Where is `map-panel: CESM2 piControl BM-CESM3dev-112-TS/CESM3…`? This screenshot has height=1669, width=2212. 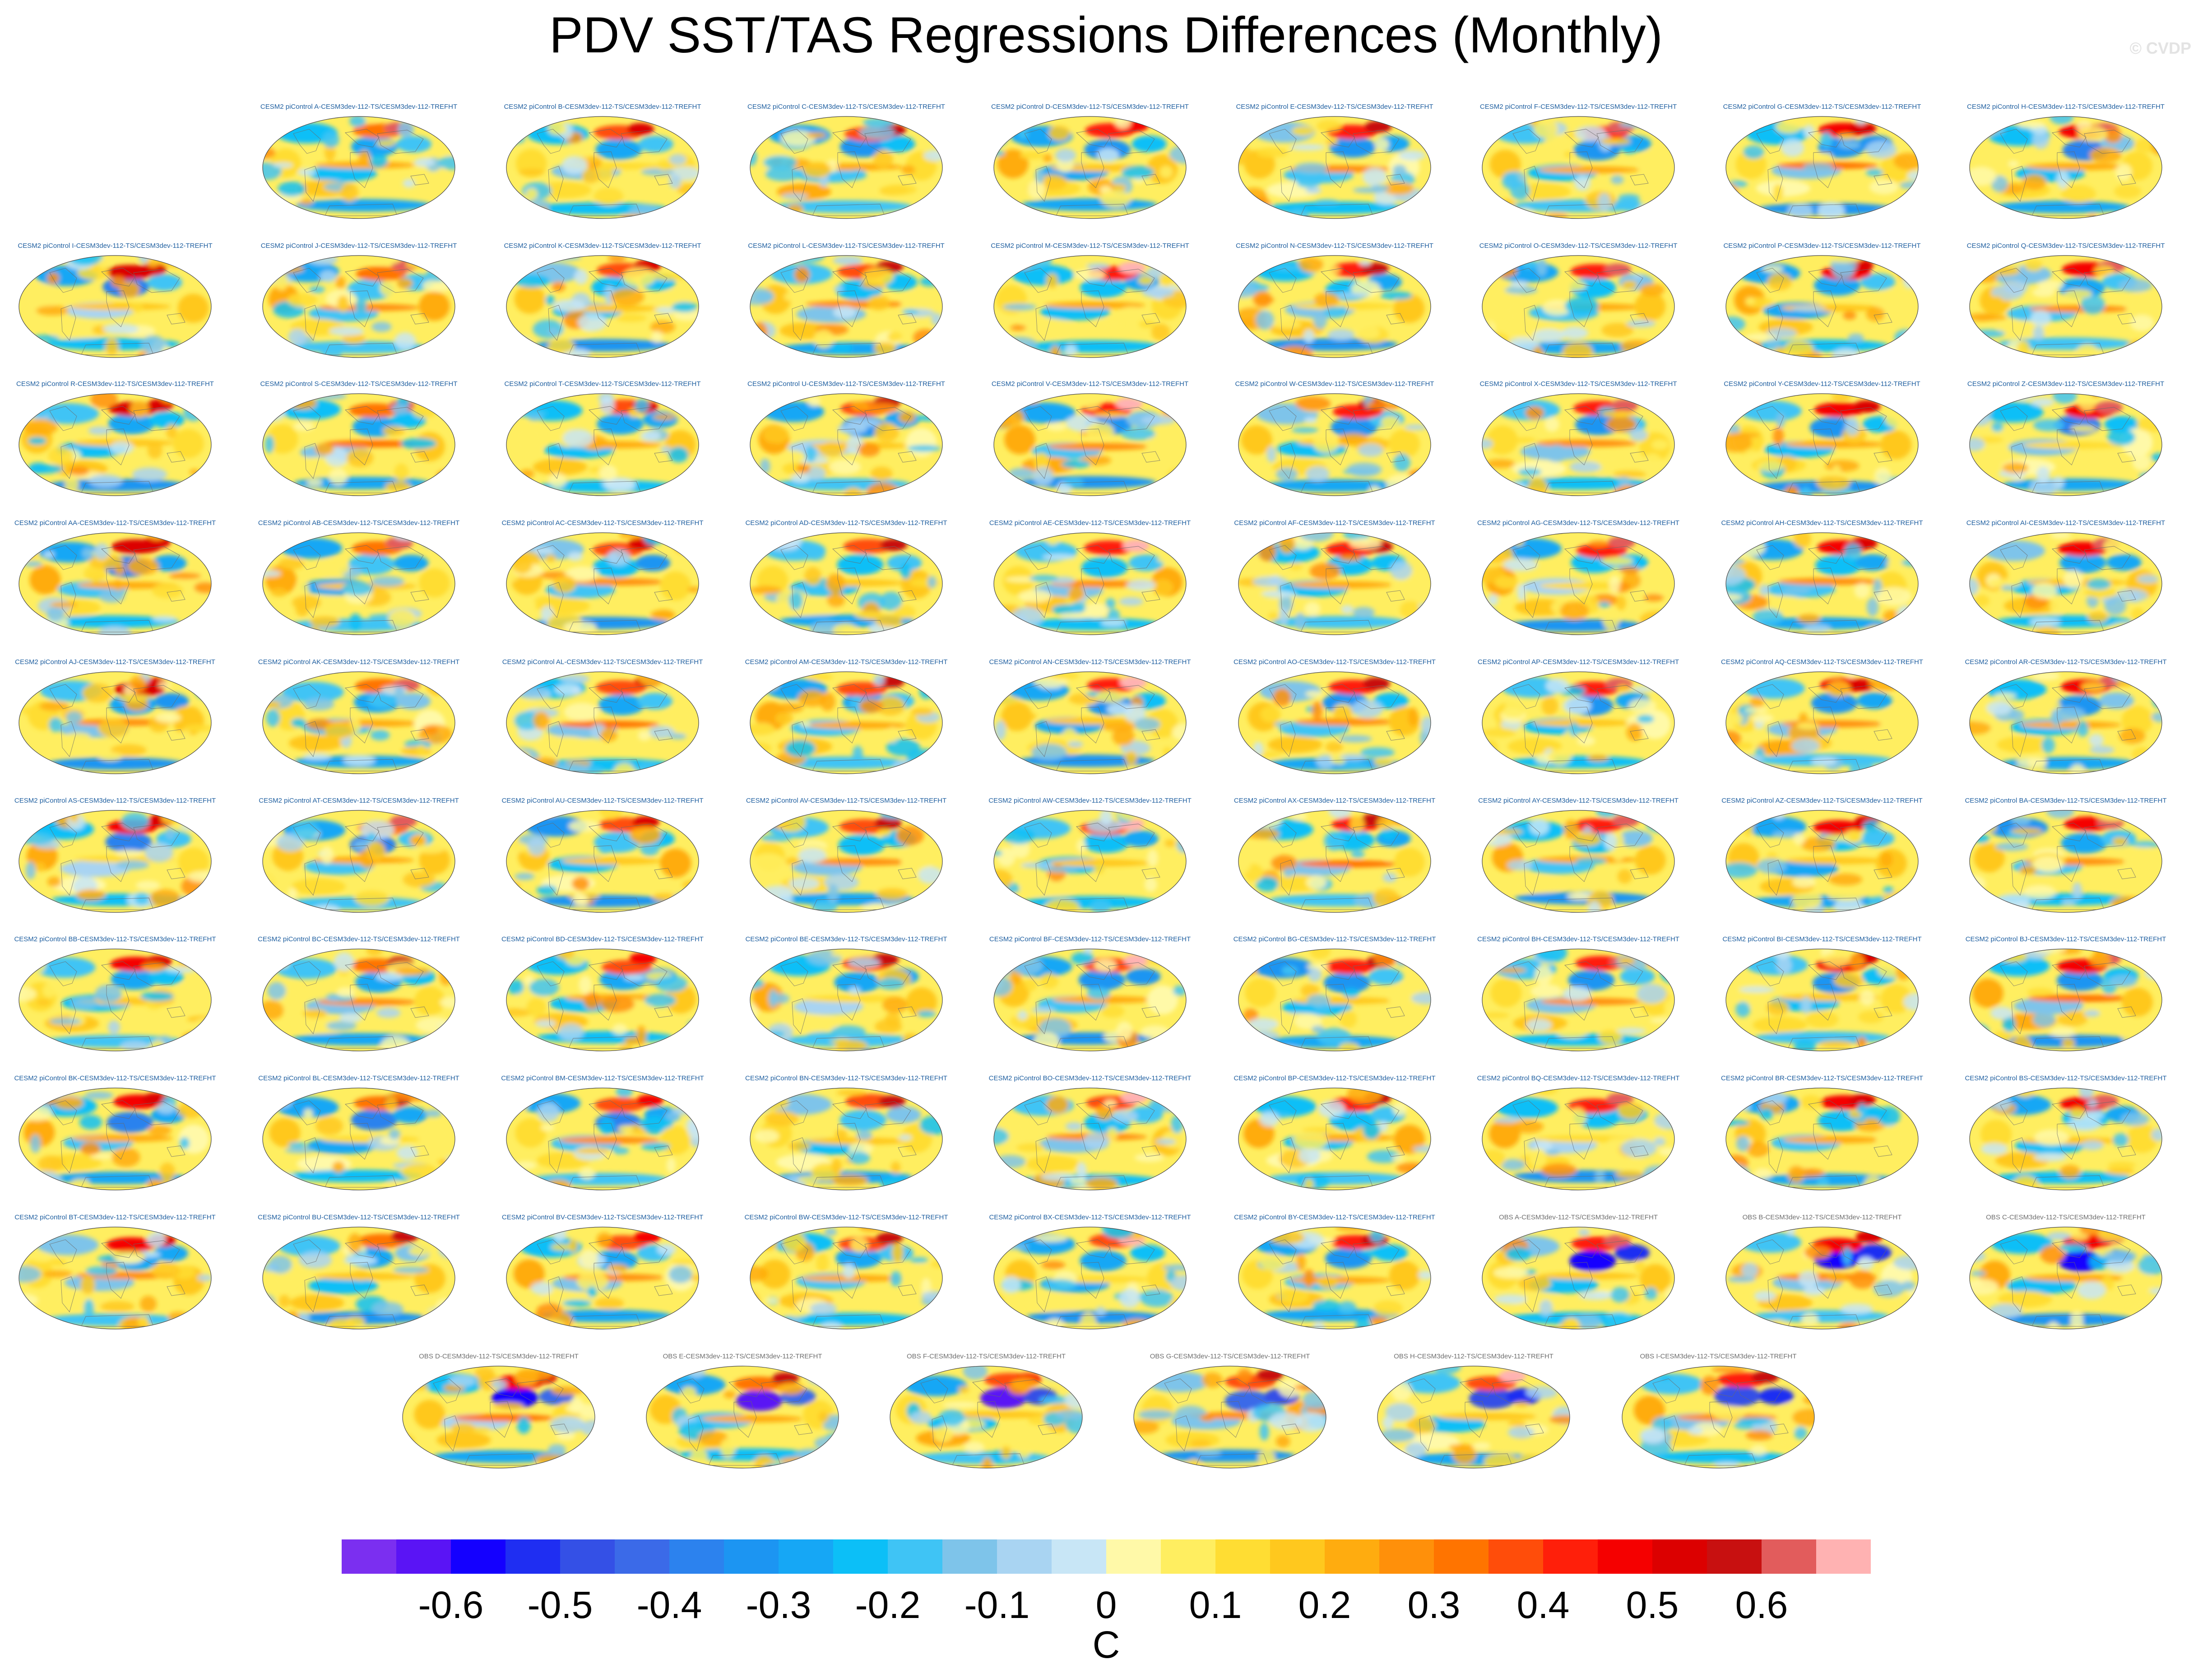
map-panel: CESM2 piControl BM-CESM3dev-112-TS/CESM3… is located at coordinates (602, 1139).